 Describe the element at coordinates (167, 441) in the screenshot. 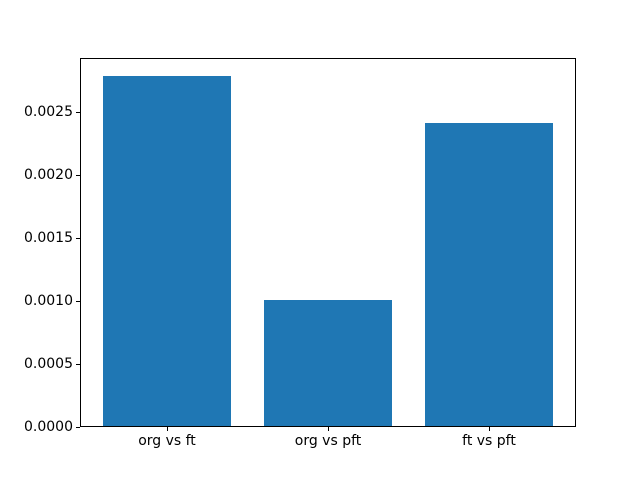

I see `x-tick-label: org vs ft` at that location.